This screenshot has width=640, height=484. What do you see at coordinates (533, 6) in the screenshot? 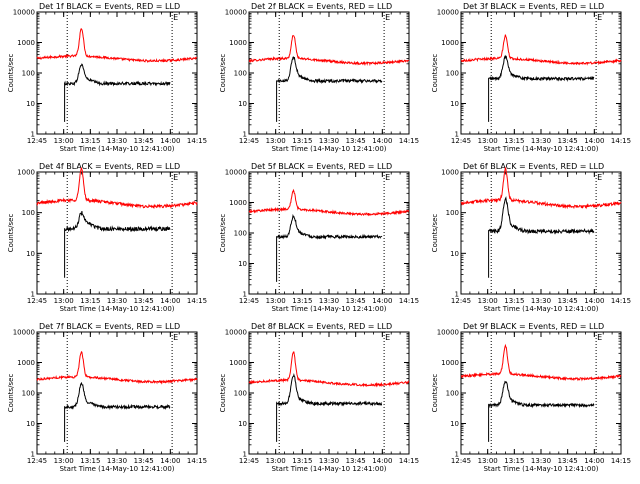
I see `chart-title: Det 3f BLACK = Events, RED = LLD` at bounding box center [533, 6].